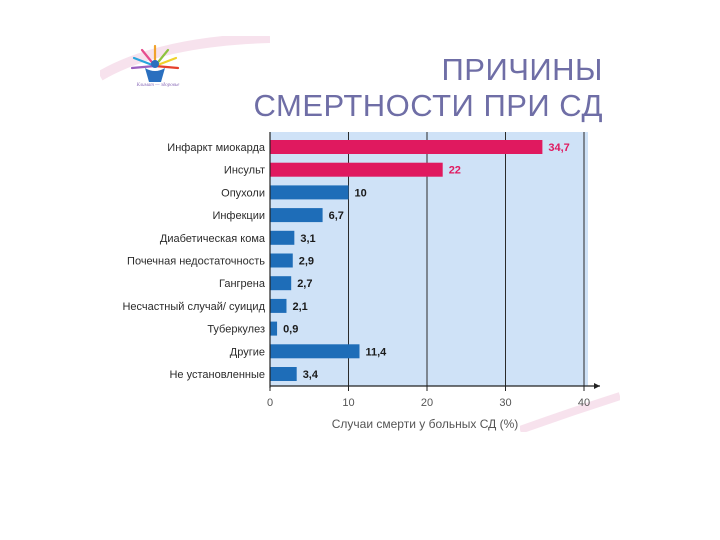 The width and height of the screenshot is (720, 540). What do you see at coordinates (238, 216) in the screenshot?
I see `category-label: Инфекции` at bounding box center [238, 216].